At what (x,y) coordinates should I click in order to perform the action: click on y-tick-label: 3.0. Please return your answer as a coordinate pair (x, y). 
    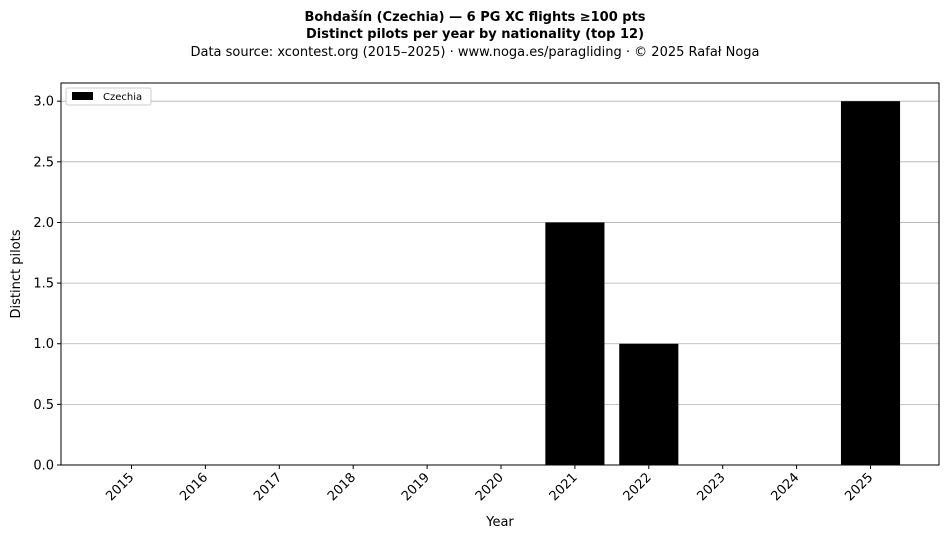
    Looking at the image, I should click on (43, 102).